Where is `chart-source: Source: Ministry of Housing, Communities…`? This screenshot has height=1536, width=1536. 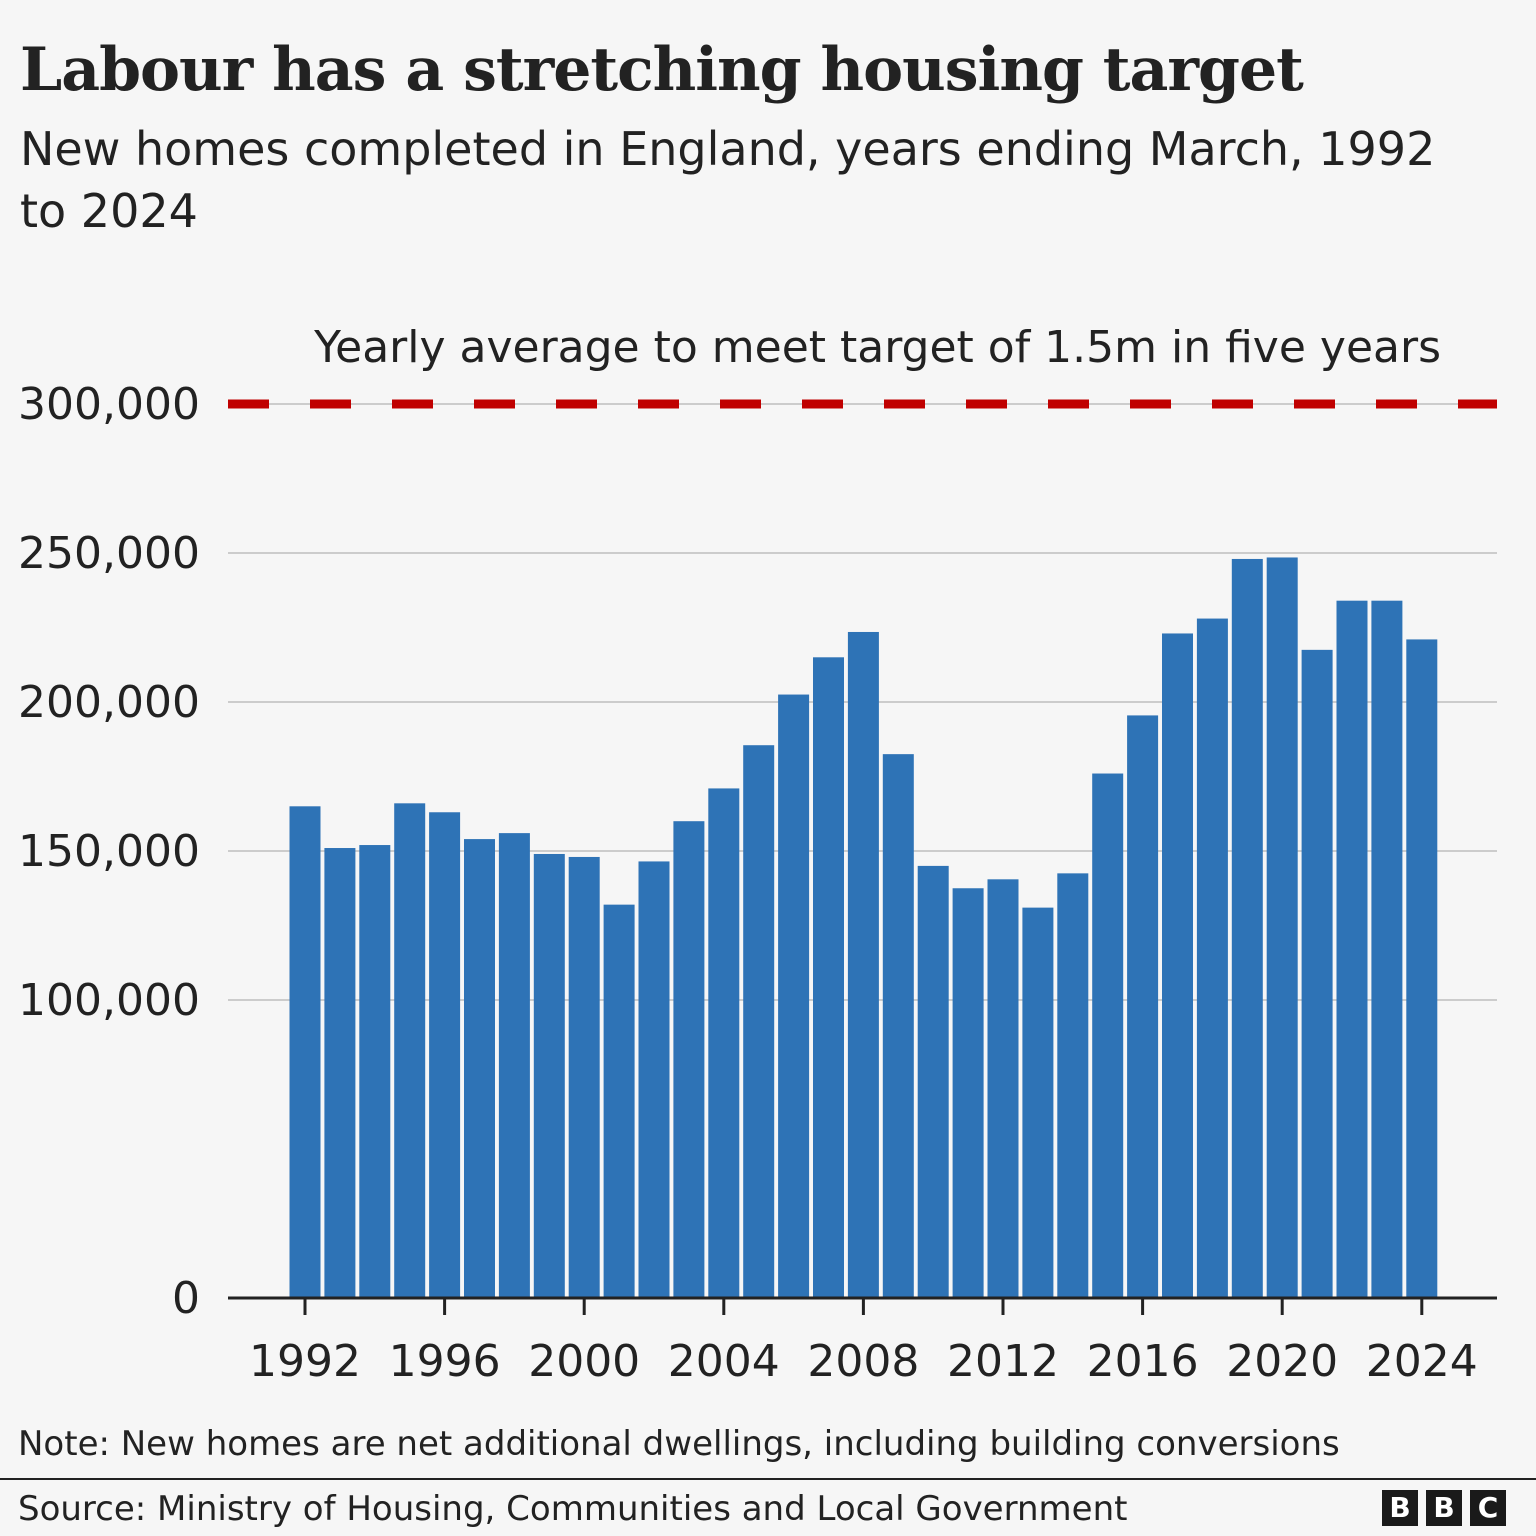 chart-source: Source: Ministry of Housing, Communities… is located at coordinates (573, 1509).